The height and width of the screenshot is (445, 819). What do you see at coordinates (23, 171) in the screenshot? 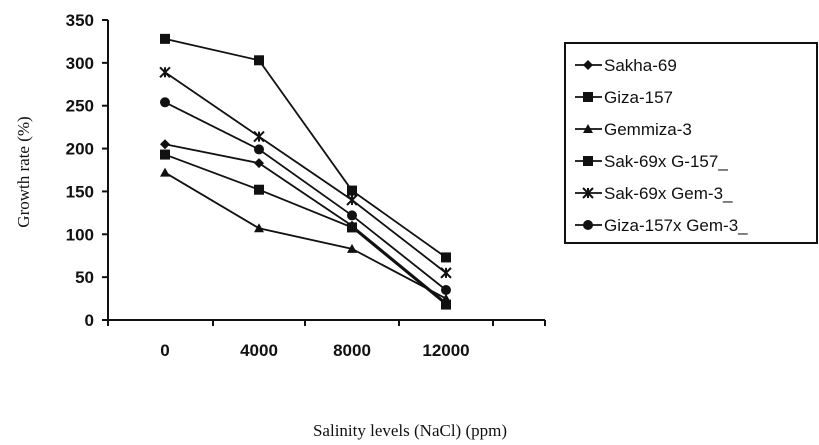
I see `y-axis-title: Growth rate (%)` at bounding box center [23, 171].